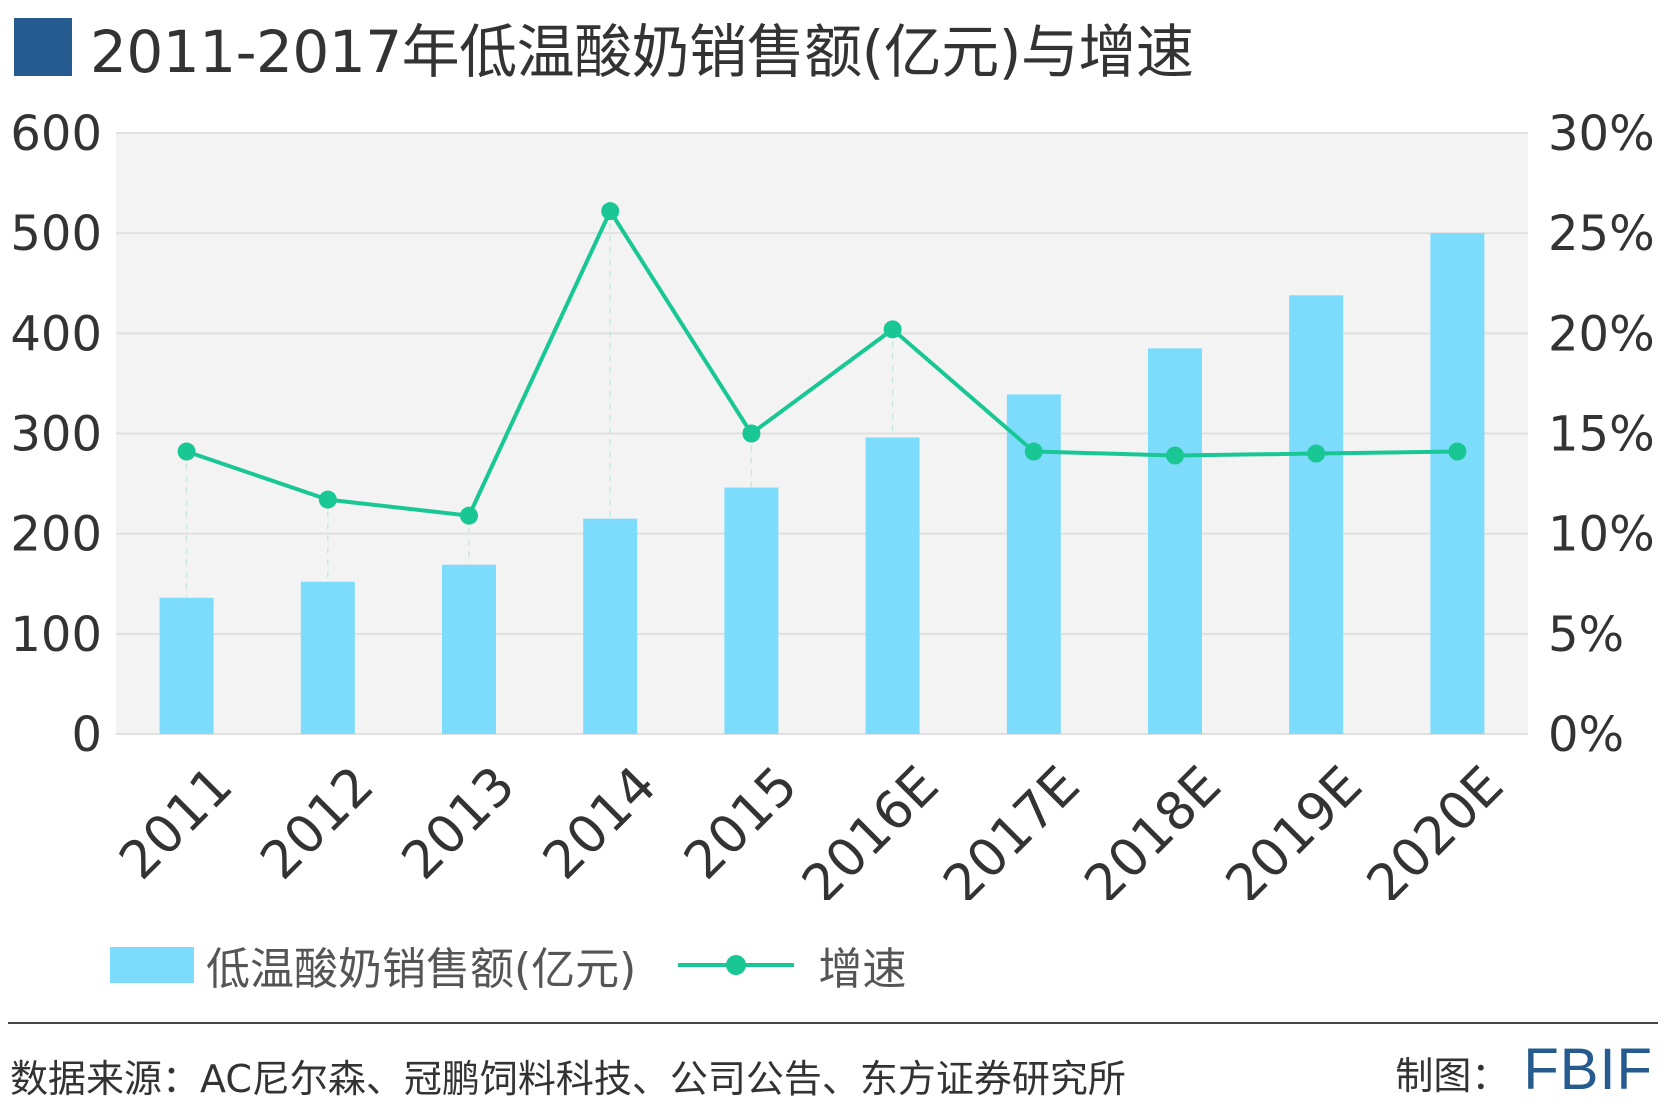 The image size is (1667, 1120). Describe the element at coordinates (1153, 827) in the screenshot. I see `x-tick-label: 2018E` at that location.